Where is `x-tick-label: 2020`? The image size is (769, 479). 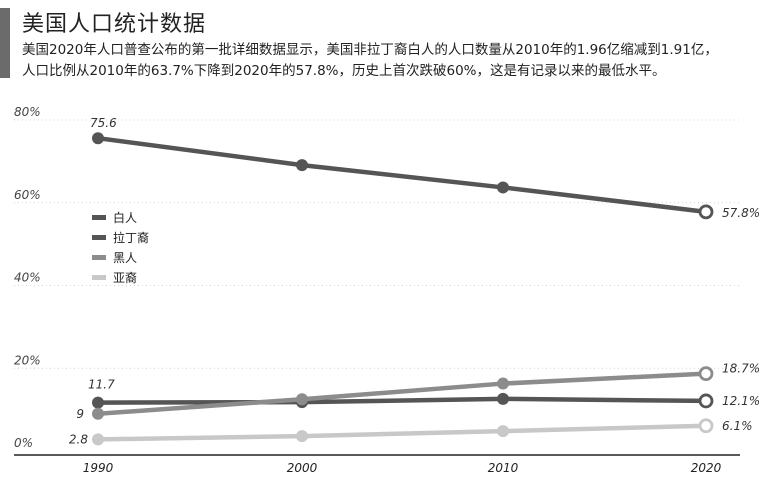
x-tick-label: 2020 is located at coordinates (706, 468).